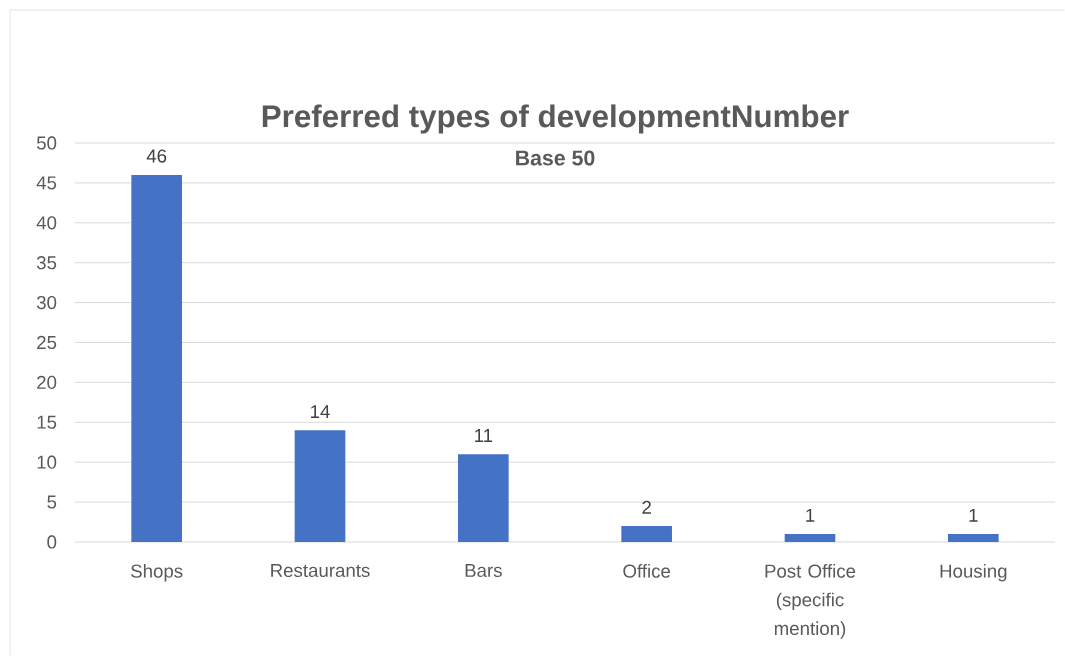  I want to click on chart-title: Preferred types of developmentNumber, so click(555, 119).